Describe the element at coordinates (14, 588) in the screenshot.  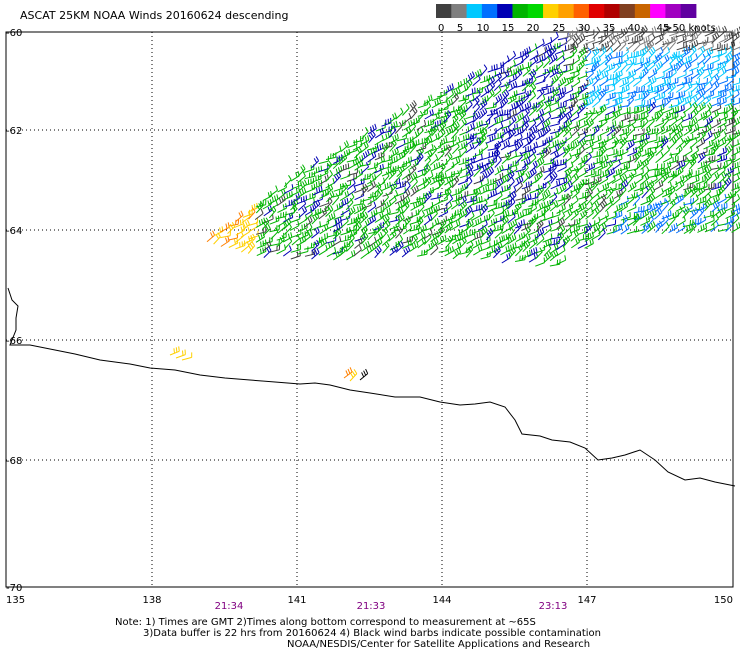
I see `lat-label: -70` at that location.